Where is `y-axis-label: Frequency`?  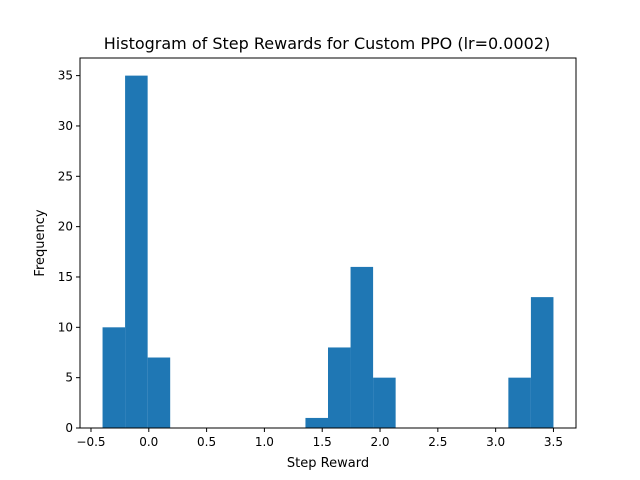
y-axis-label: Frequency is located at coordinates (40, 242).